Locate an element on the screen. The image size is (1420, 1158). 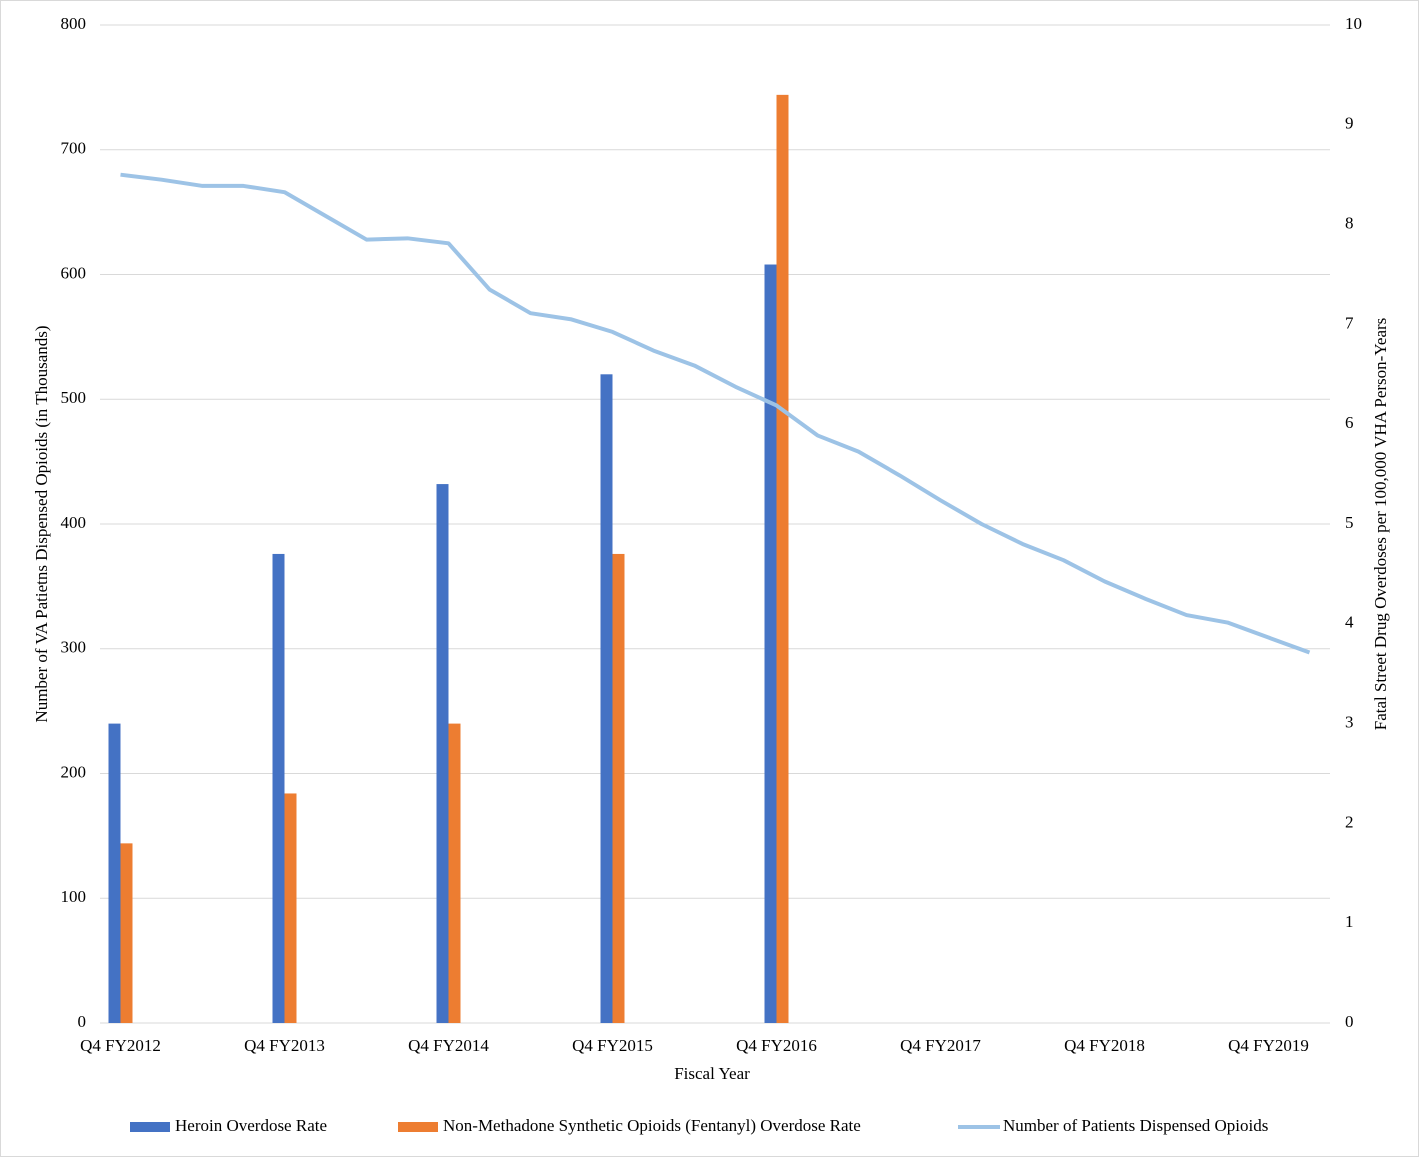
y-tick-label: 300 is located at coordinates (74, 647).